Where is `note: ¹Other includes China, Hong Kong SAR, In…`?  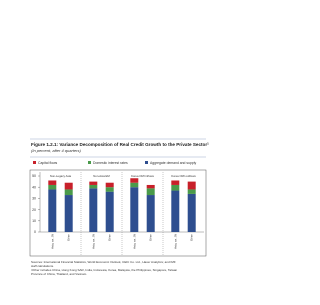
note: ¹Other includes China, Hong Kong SAR, In… is located at coordinates (104, 272).